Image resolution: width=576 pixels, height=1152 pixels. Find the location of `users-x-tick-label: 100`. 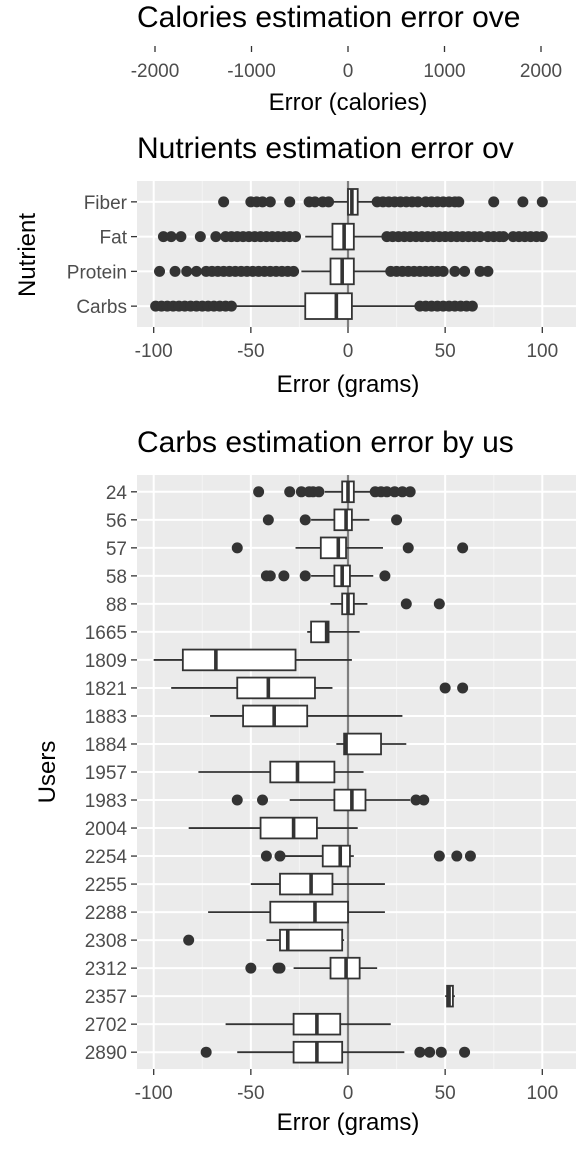

users-x-tick-label: 100 is located at coordinates (542, 1093).